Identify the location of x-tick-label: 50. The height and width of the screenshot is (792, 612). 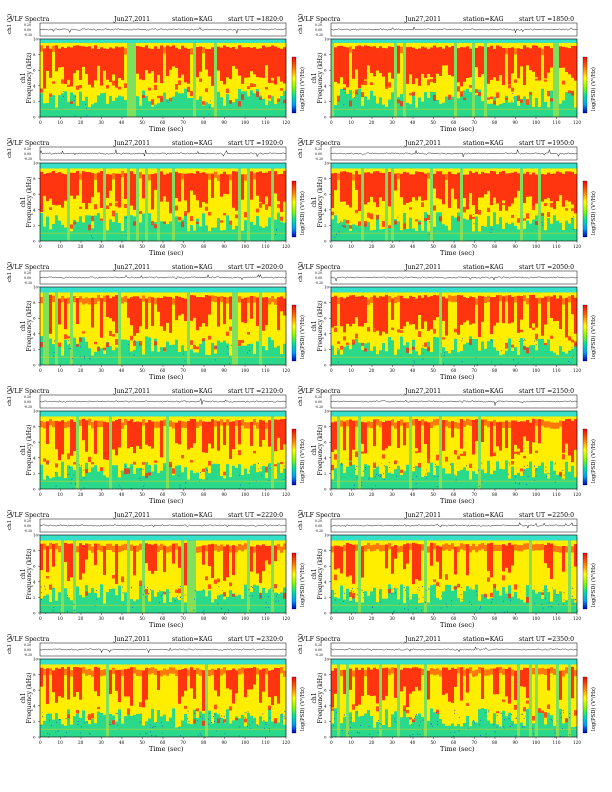
(143, 370).